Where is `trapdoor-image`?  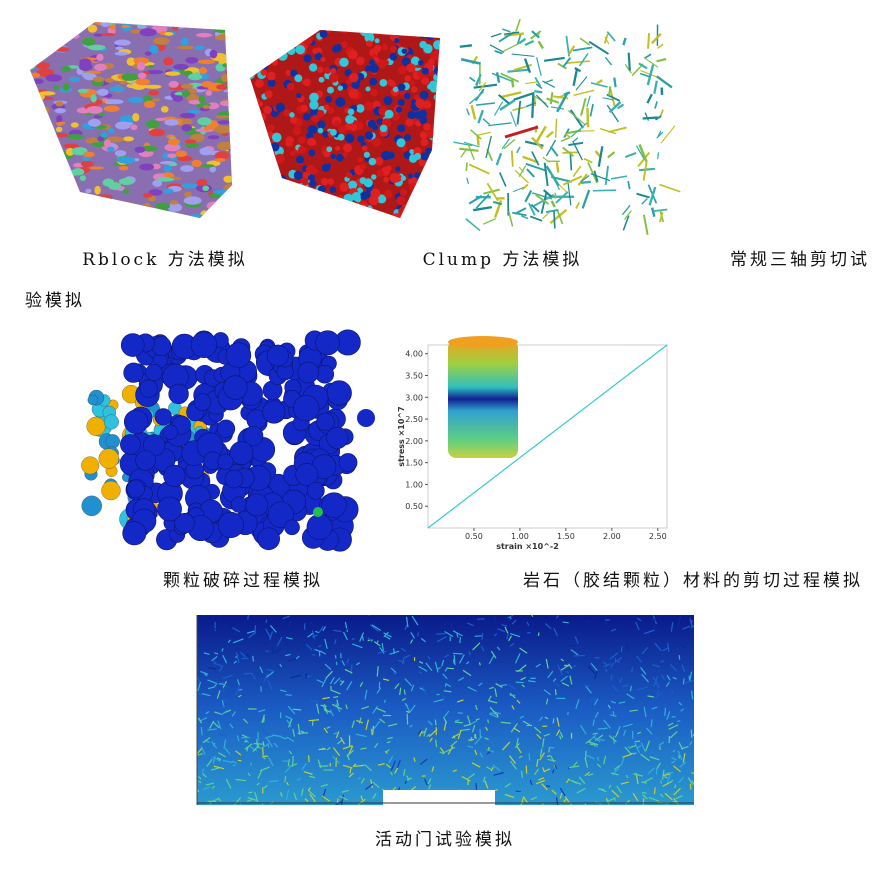
trapdoor-image is located at coordinates (445, 710).